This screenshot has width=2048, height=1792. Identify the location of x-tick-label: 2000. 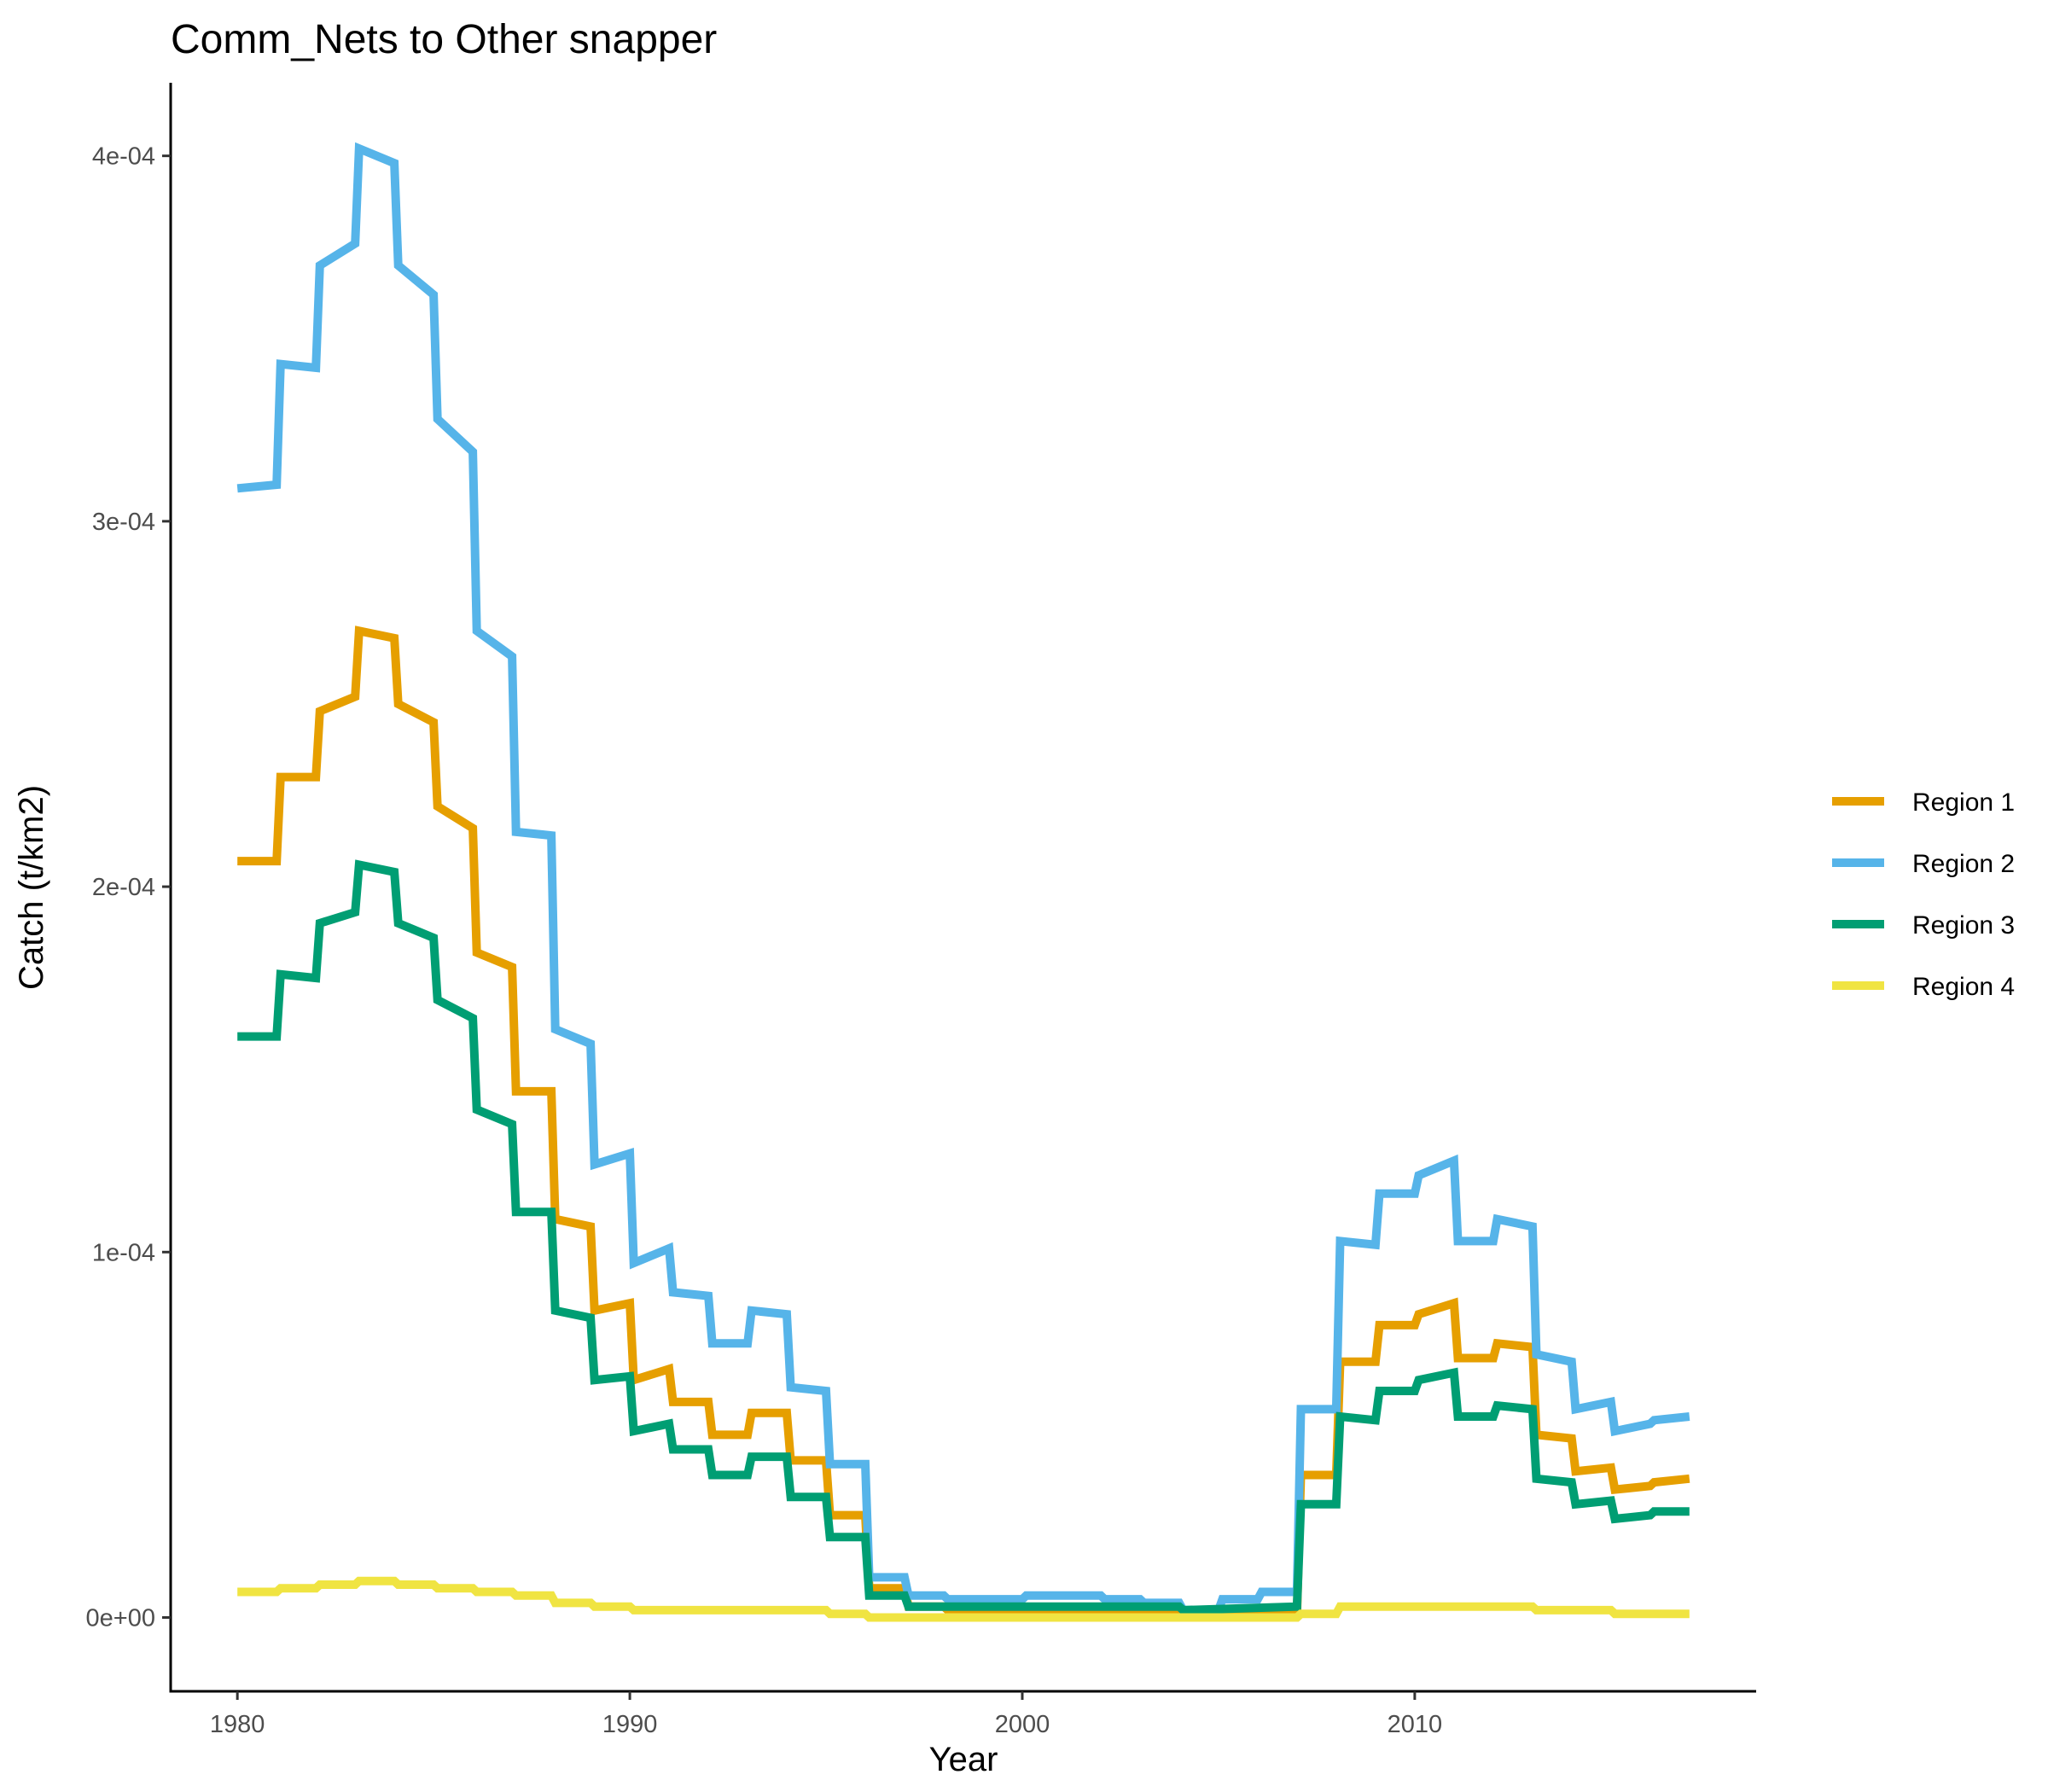
(1023, 1724).